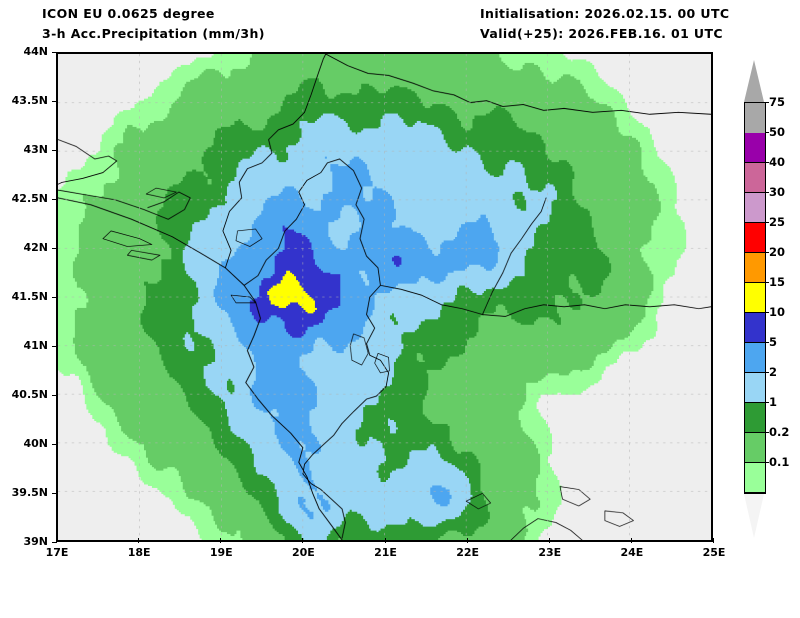 The width and height of the screenshot is (800, 618). I want to click on colorbar-body, so click(755, 298).